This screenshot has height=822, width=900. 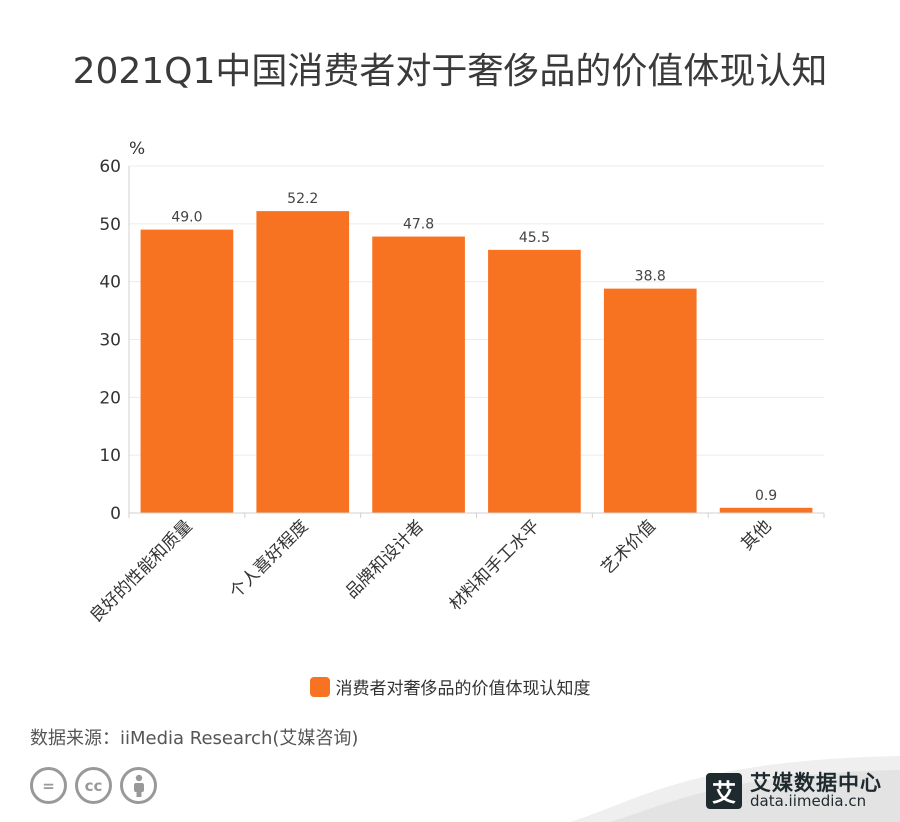 I want to click on brand-name: 艾媒数据中心, so click(x=816, y=783).